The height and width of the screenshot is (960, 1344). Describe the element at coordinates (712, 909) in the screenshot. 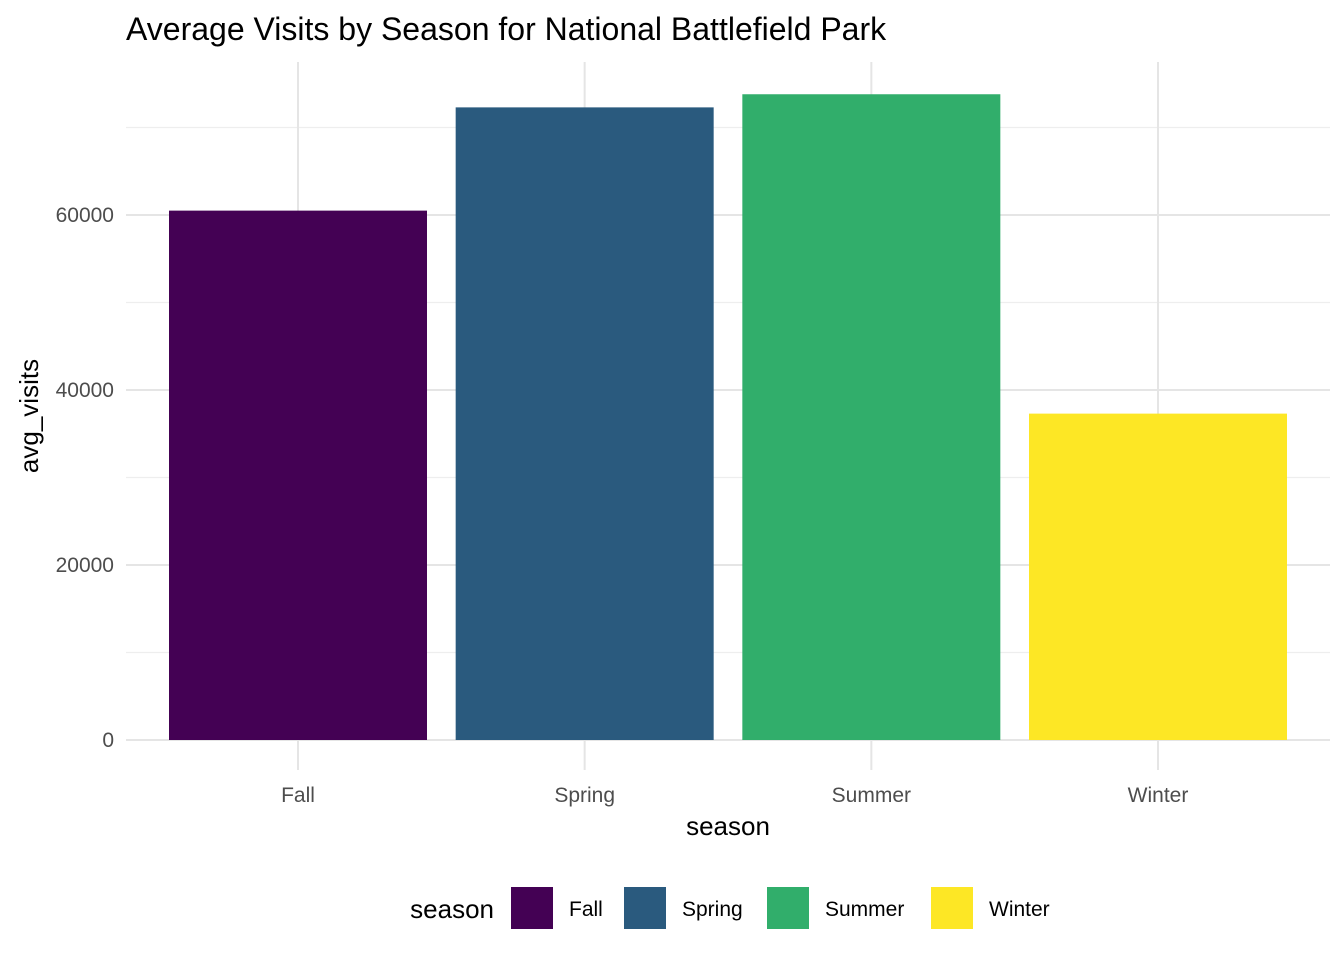

I see `legend-label: Spring` at that location.